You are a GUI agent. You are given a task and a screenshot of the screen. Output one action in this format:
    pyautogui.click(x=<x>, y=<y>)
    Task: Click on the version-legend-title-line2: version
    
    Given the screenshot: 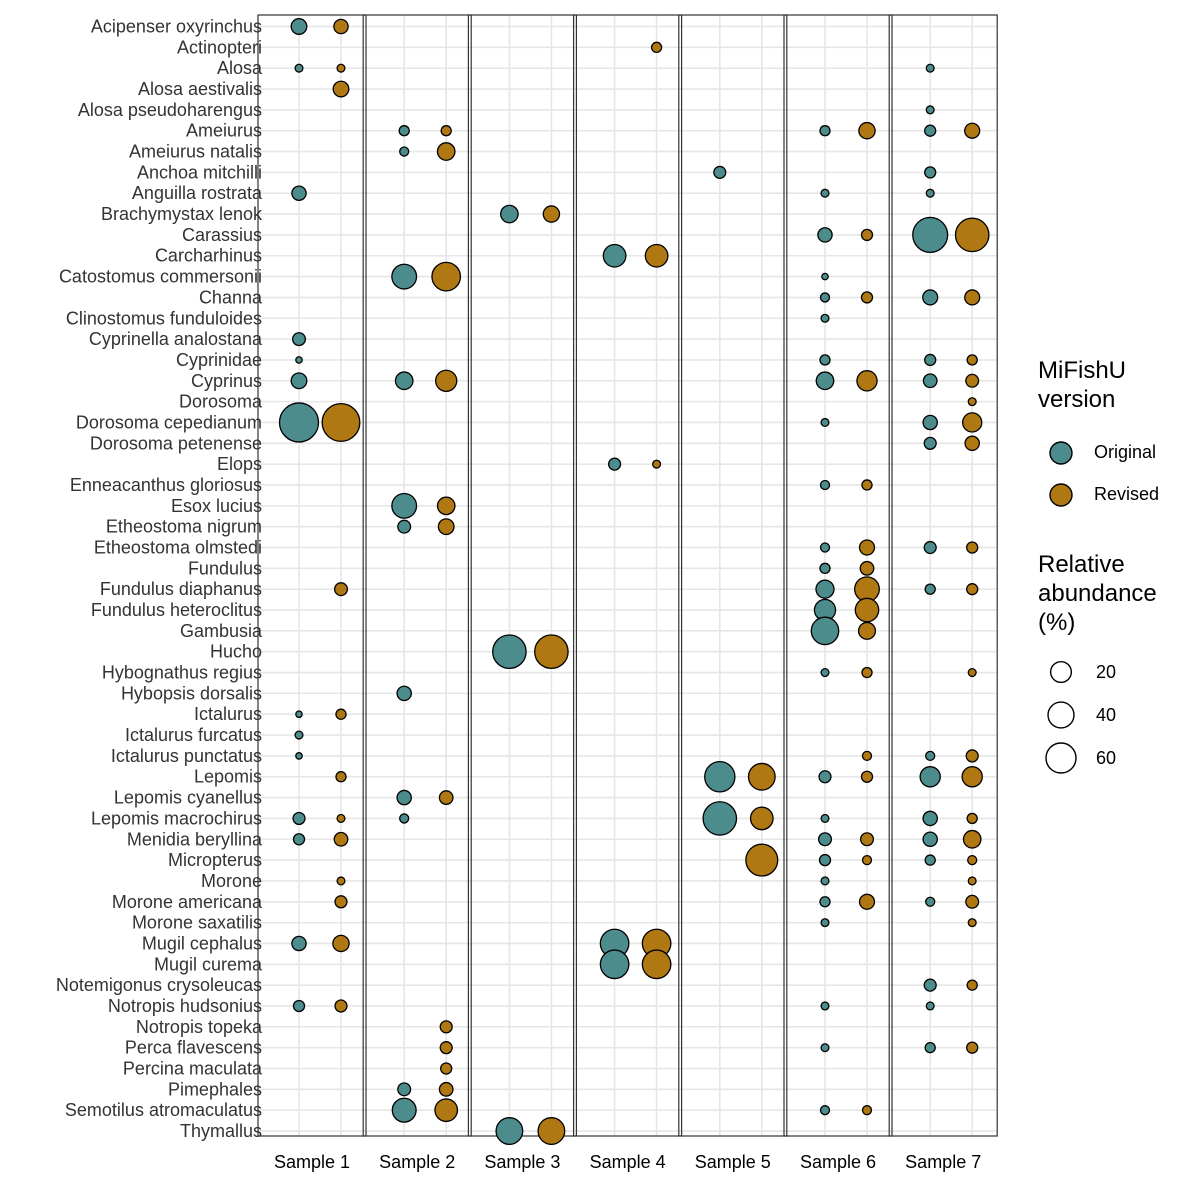 What is the action you would take?
    pyautogui.click(x=1077, y=399)
    